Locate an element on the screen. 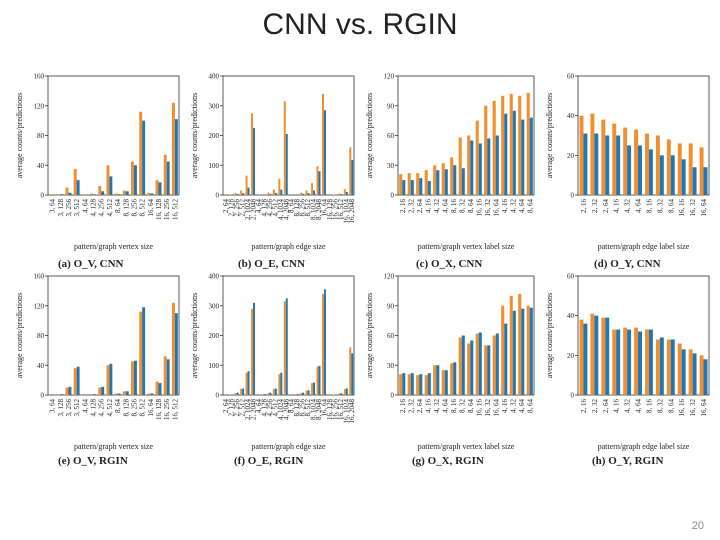  x-tick-label: 2, 256 is located at coordinates (237, 208).